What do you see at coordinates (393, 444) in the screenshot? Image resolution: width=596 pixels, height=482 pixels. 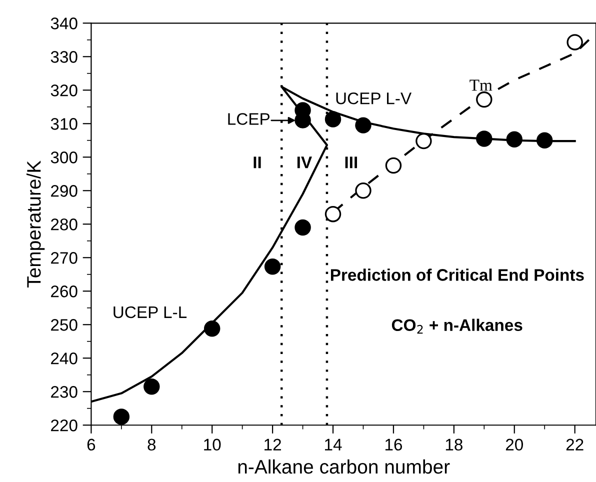 I see `x-tick-label: 16` at bounding box center [393, 444].